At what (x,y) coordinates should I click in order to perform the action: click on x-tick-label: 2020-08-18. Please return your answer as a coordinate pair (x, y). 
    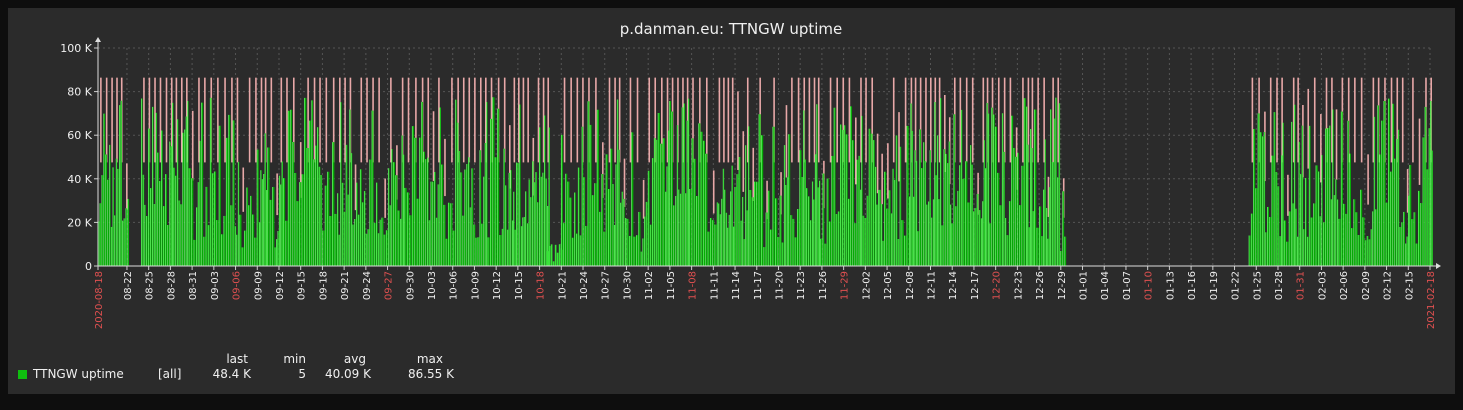
    Looking at the image, I should click on (99, 300).